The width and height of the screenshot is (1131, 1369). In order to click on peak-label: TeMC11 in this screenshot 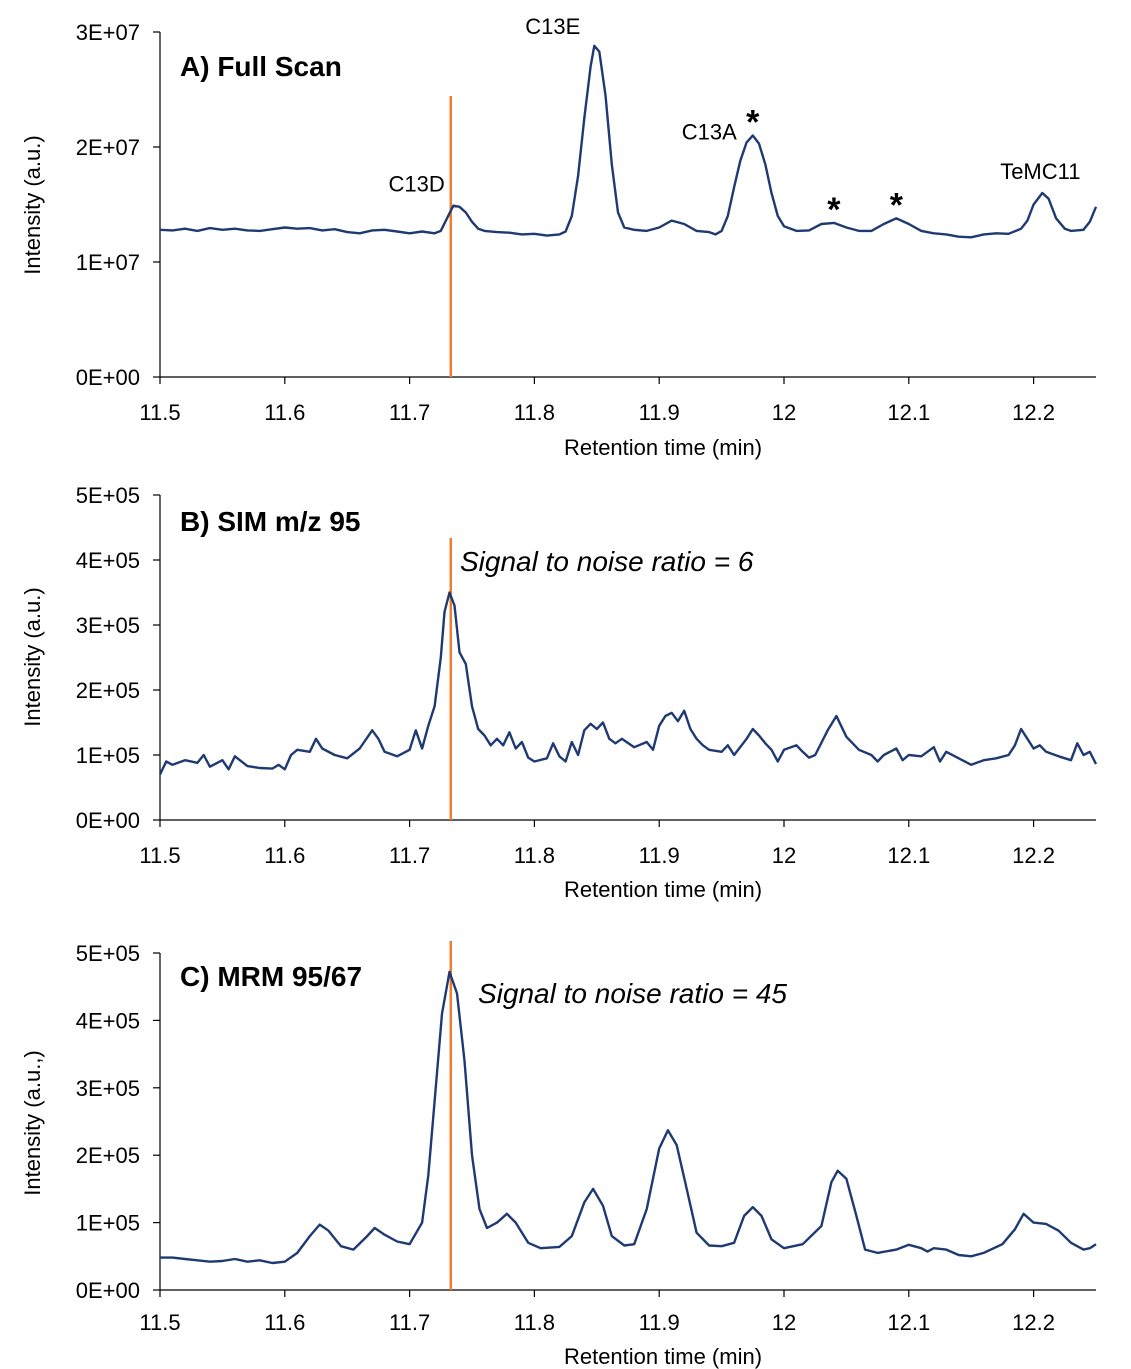, I will do `click(1040, 171)`.